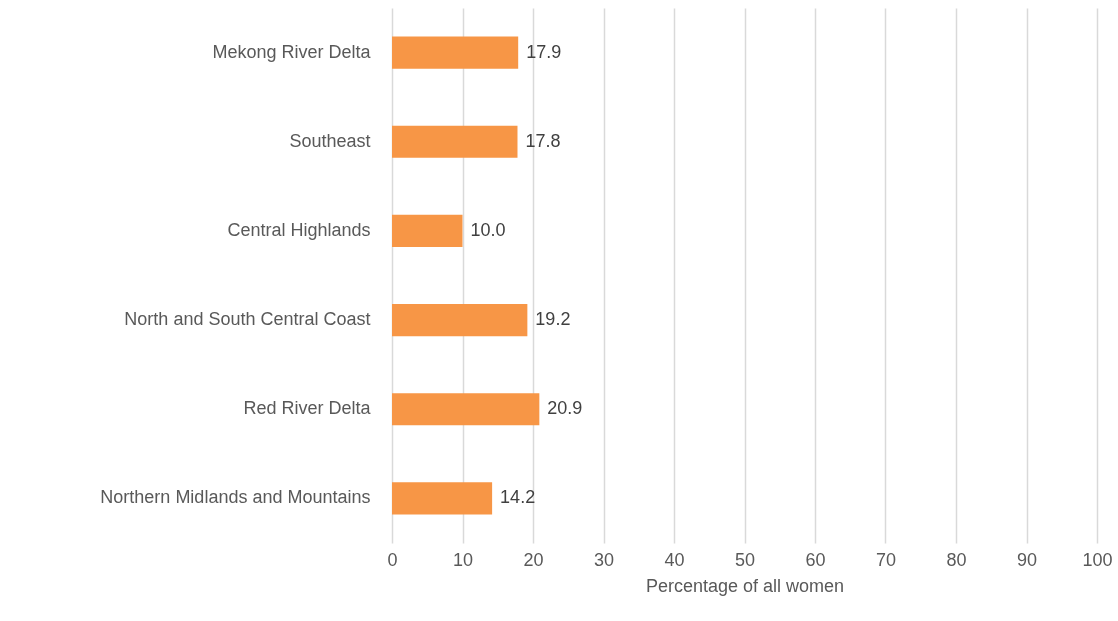  I want to click on x-tick-label: 100, so click(1097, 559).